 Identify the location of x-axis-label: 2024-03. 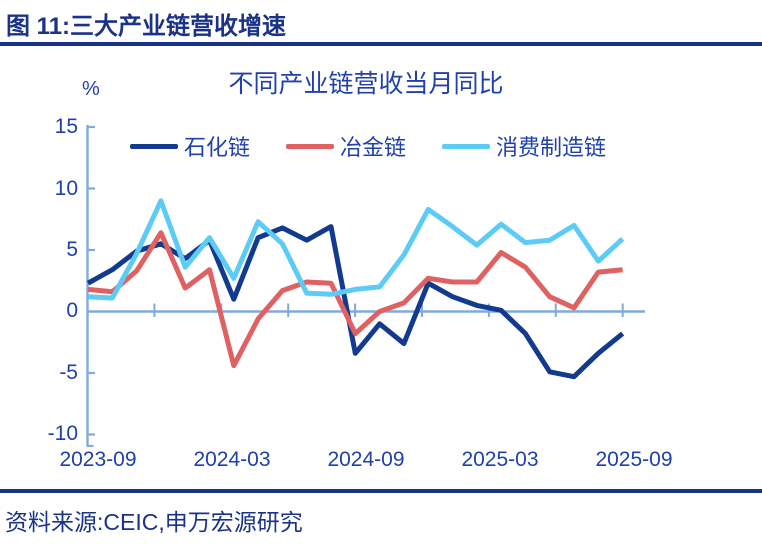
(232, 459).